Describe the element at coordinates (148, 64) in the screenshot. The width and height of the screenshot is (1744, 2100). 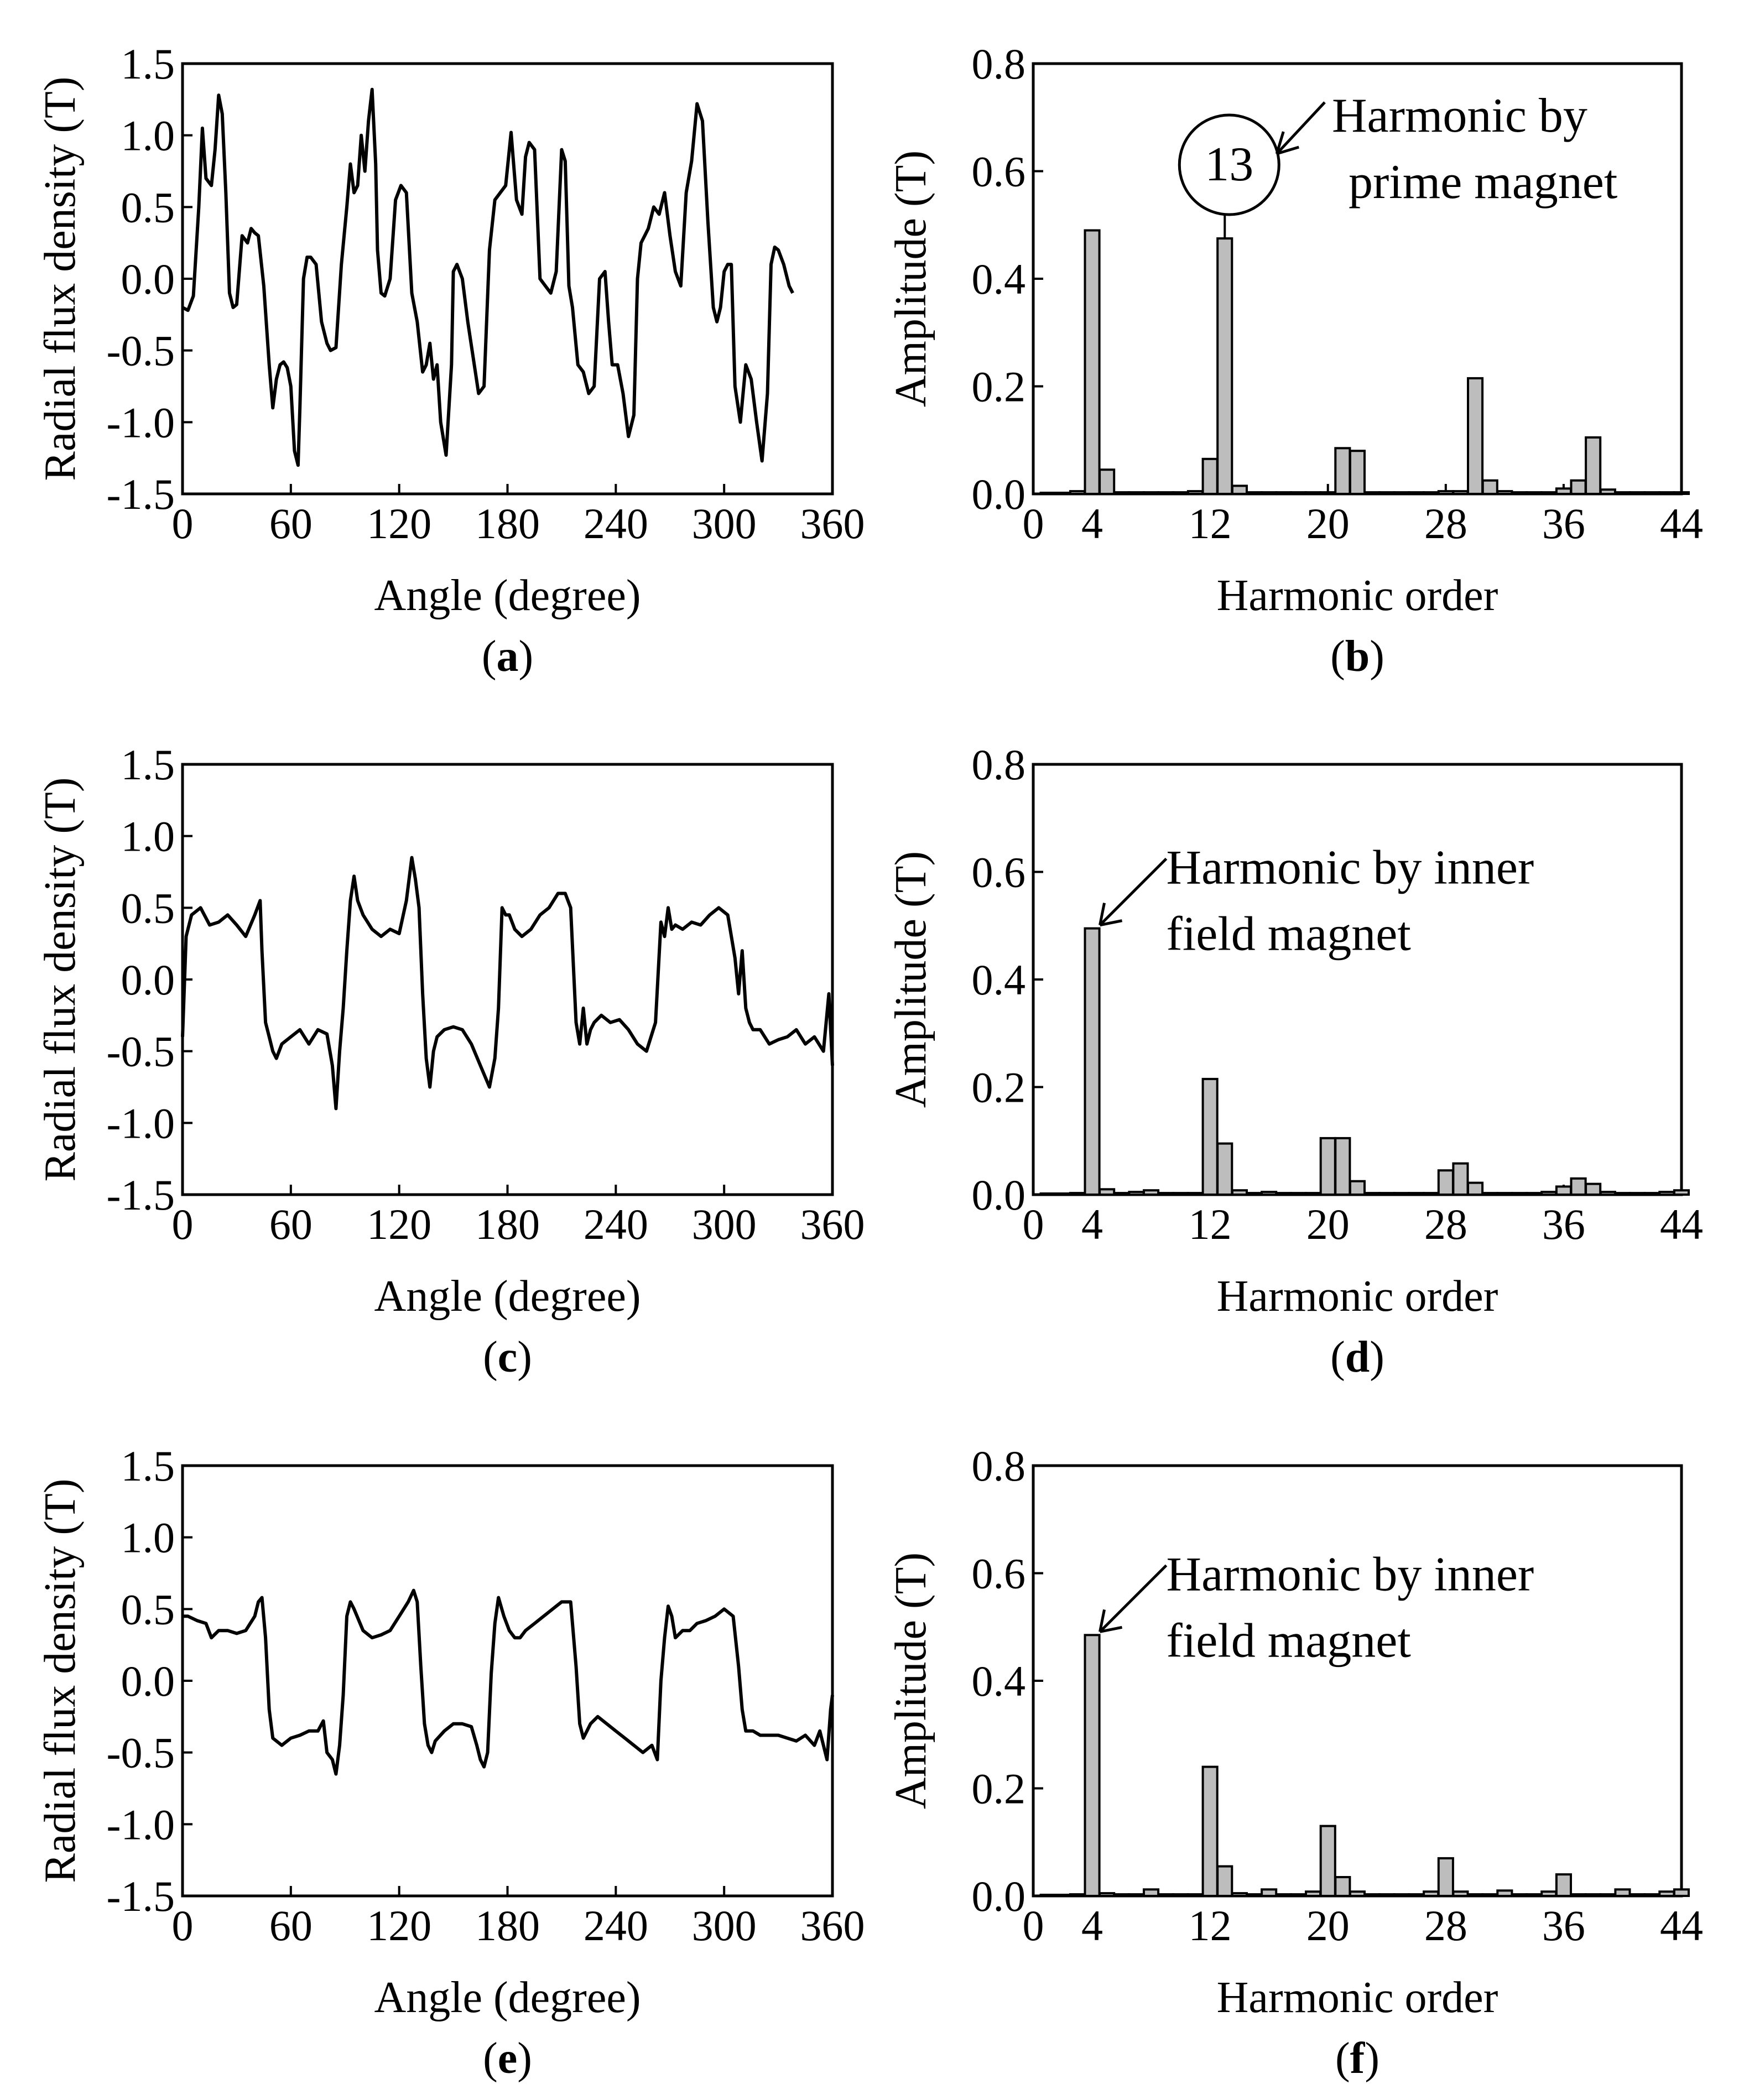
I see `y-tick-label: 1.5` at that location.